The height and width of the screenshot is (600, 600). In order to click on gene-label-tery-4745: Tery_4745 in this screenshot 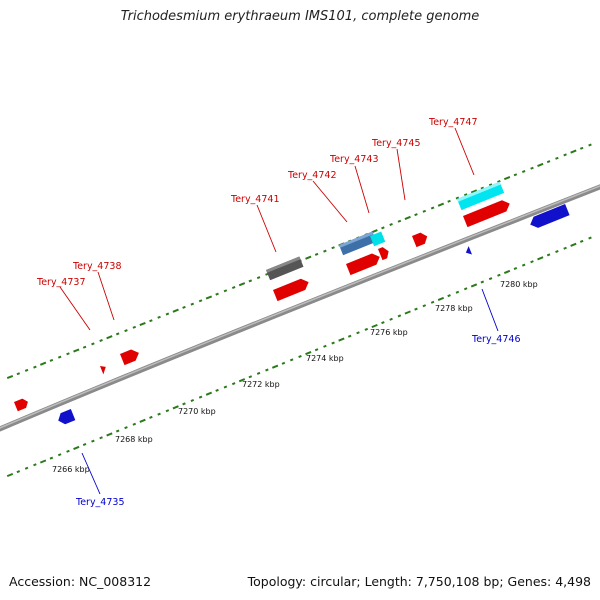, I will do `click(396, 143)`.